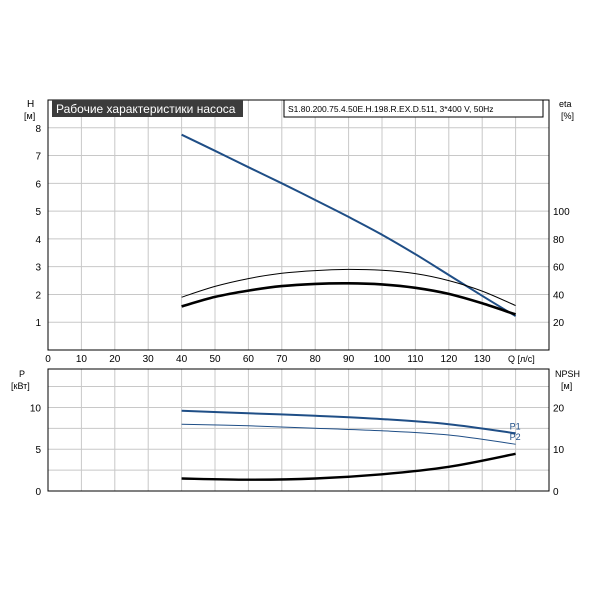  Describe the element at coordinates (282, 359) in the screenshot. I see `x-tick-label: 70` at that location.